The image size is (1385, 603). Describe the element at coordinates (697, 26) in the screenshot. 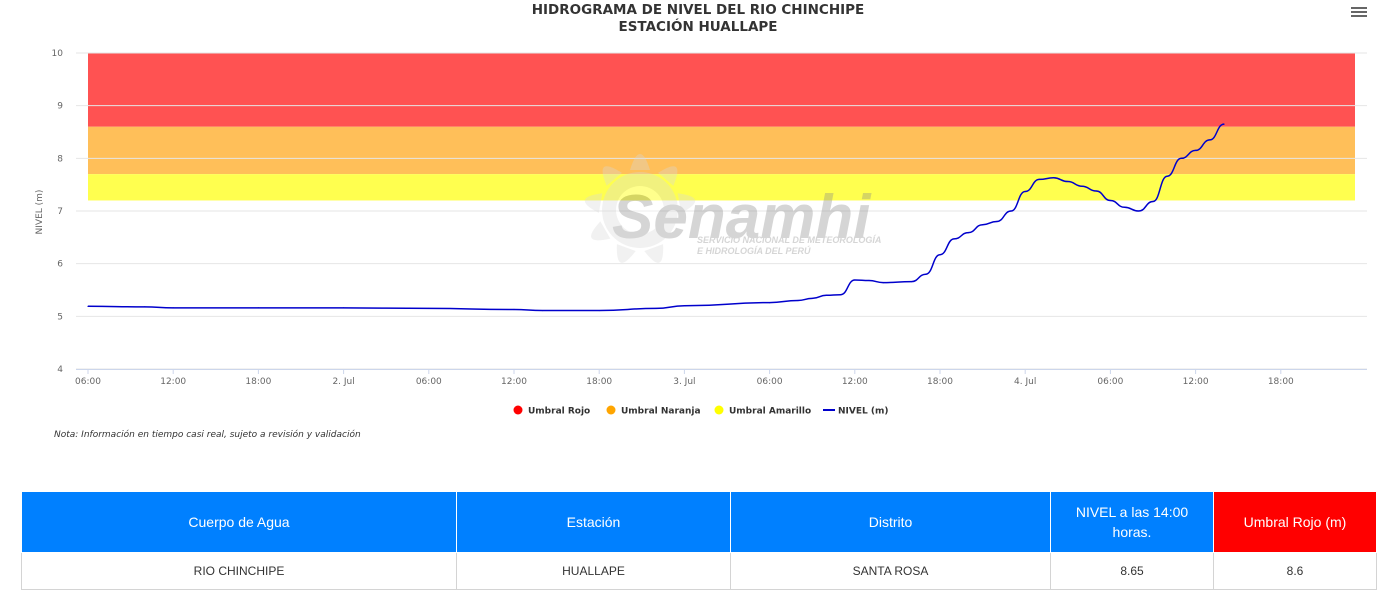

I see `chart-subtitle: ESTACIÓN HUALLAPE` at that location.